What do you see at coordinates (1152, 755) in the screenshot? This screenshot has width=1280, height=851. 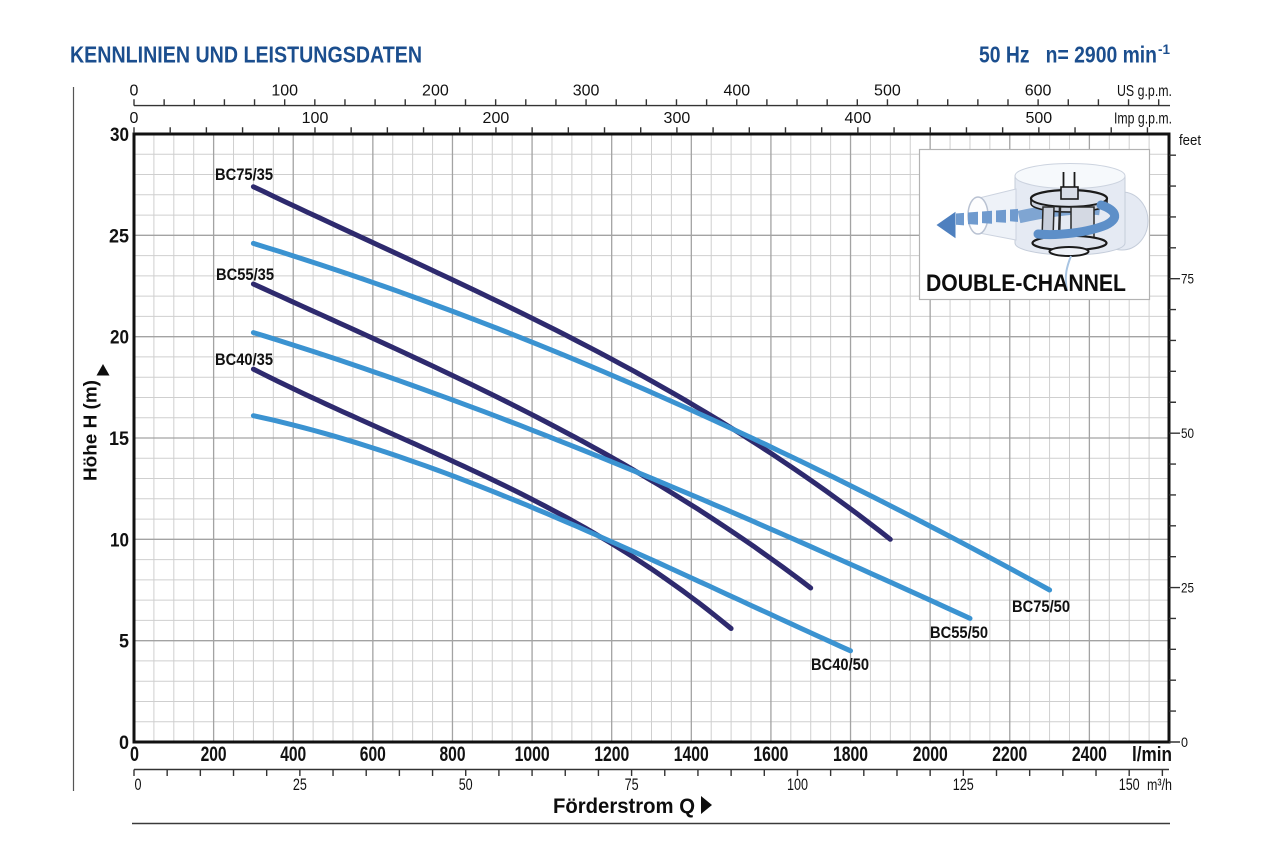 I see `svg-text: l/min` at bounding box center [1152, 755].